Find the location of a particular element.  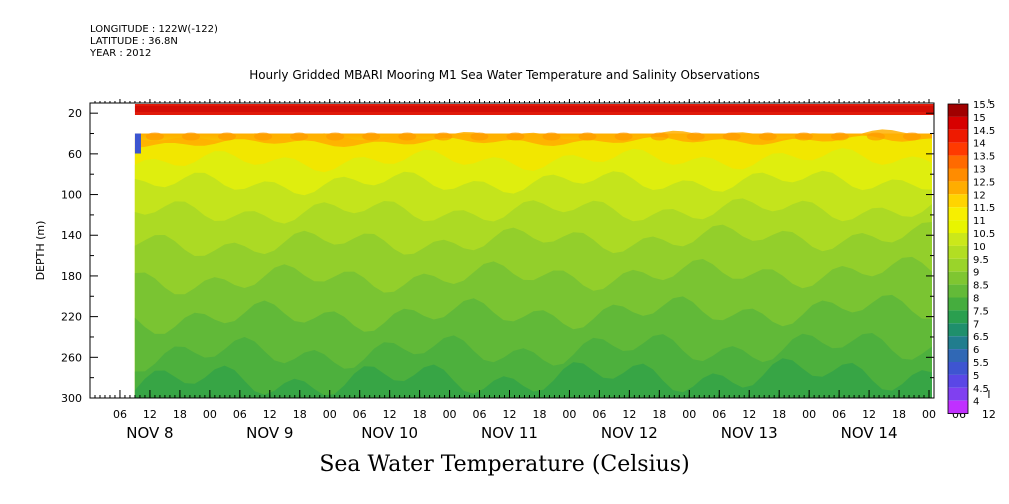

y-tick-label: 220 is located at coordinates (71, 317).